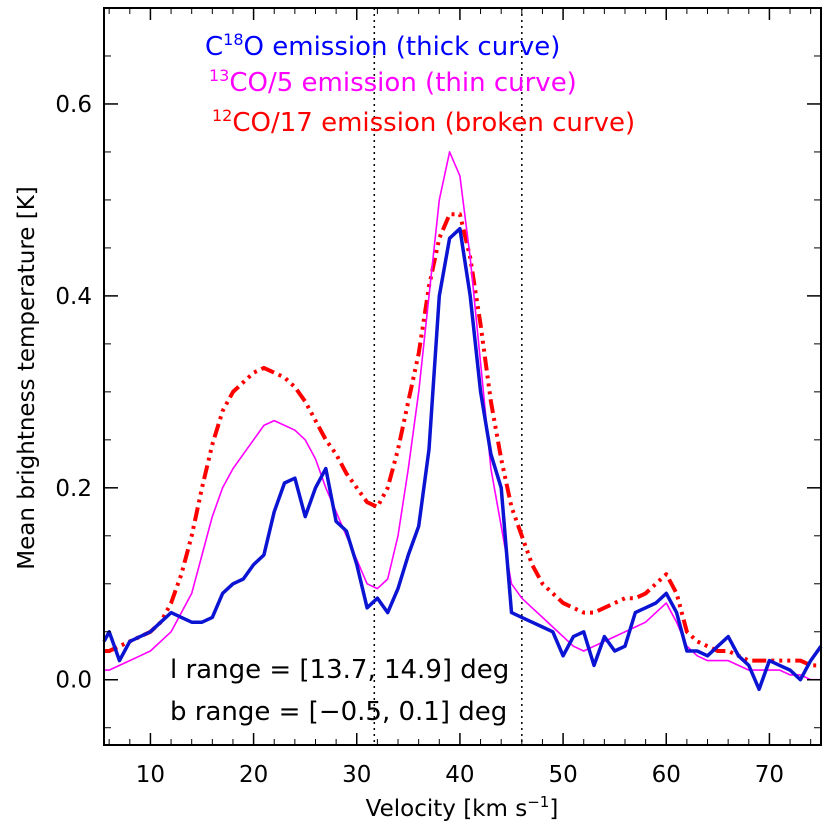 The height and width of the screenshot is (830, 830). I want to click on y-tick-label-2: 0.4, so click(73, 297).